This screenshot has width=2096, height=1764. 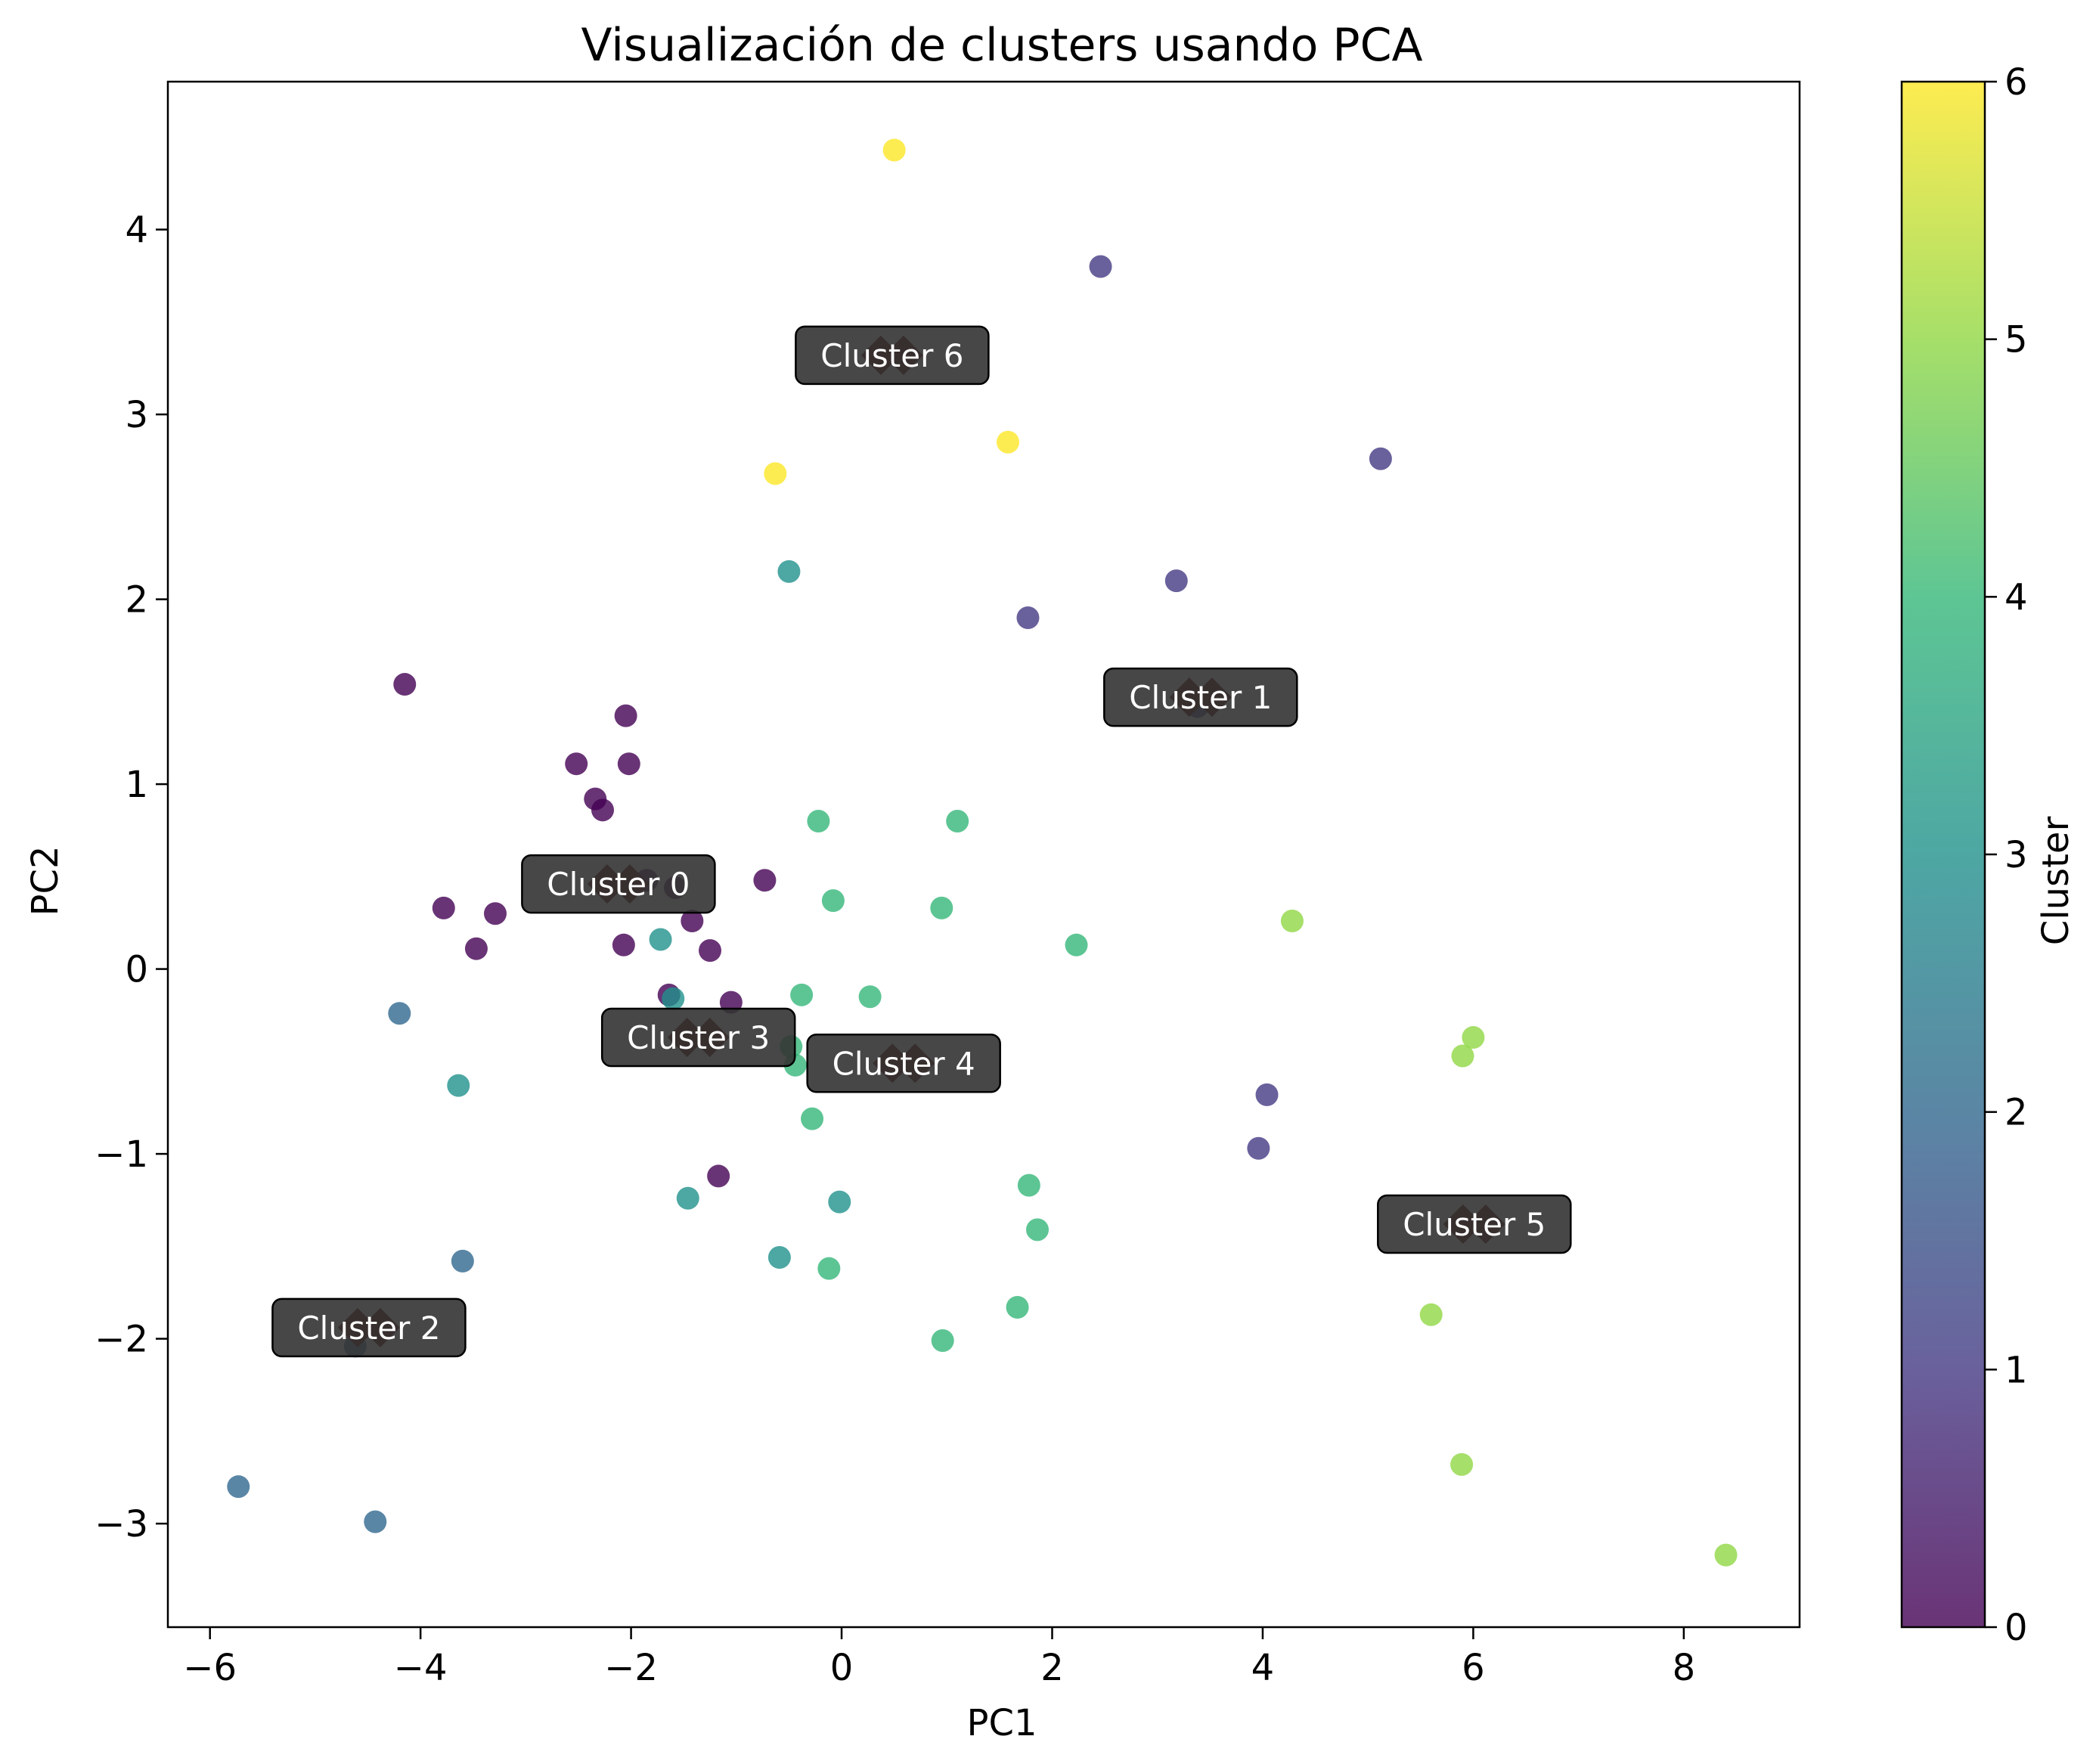 What do you see at coordinates (2016, 340) in the screenshot?
I see `colorbar-tick-label: 5` at bounding box center [2016, 340].